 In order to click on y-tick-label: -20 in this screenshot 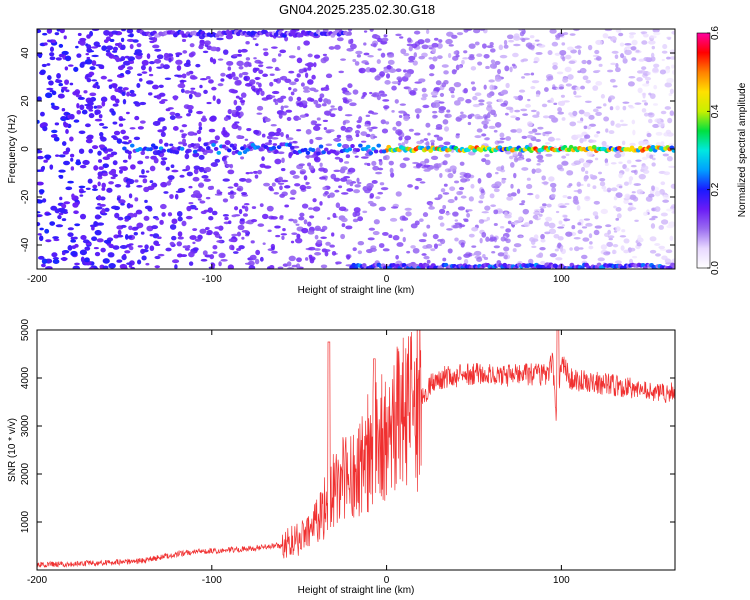, I will do `click(25, 196)`.